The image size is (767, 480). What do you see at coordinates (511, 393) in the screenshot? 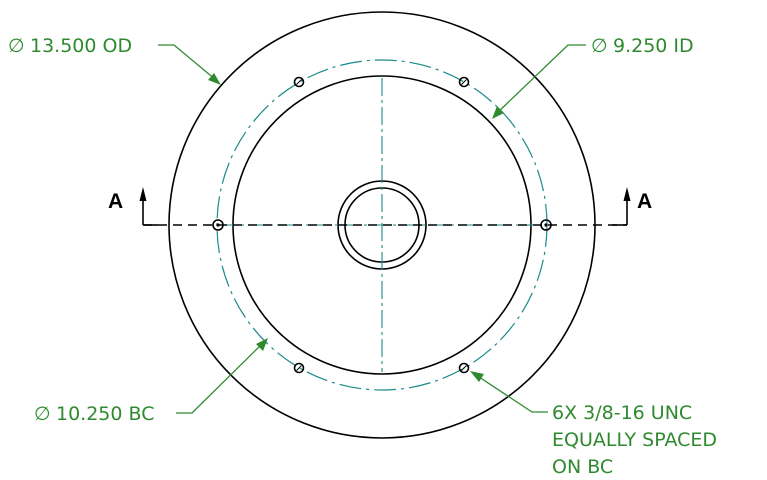
I see `hole-note-leader-line` at bounding box center [511, 393].